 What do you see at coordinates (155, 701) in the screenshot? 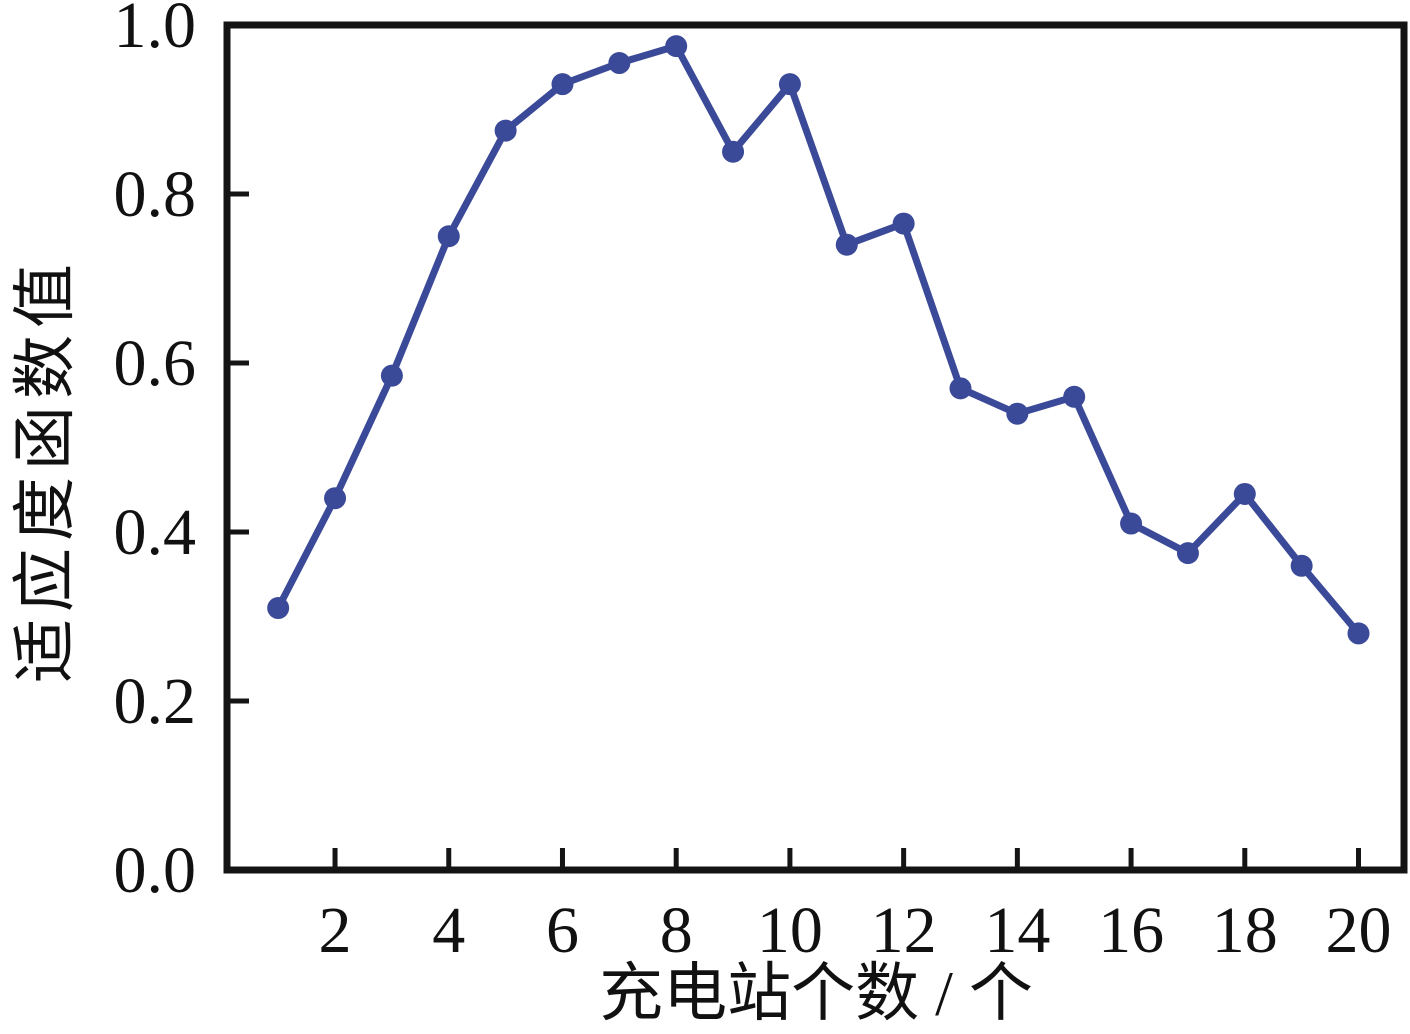
I see `y-tick-label: 0.2` at bounding box center [155, 701].